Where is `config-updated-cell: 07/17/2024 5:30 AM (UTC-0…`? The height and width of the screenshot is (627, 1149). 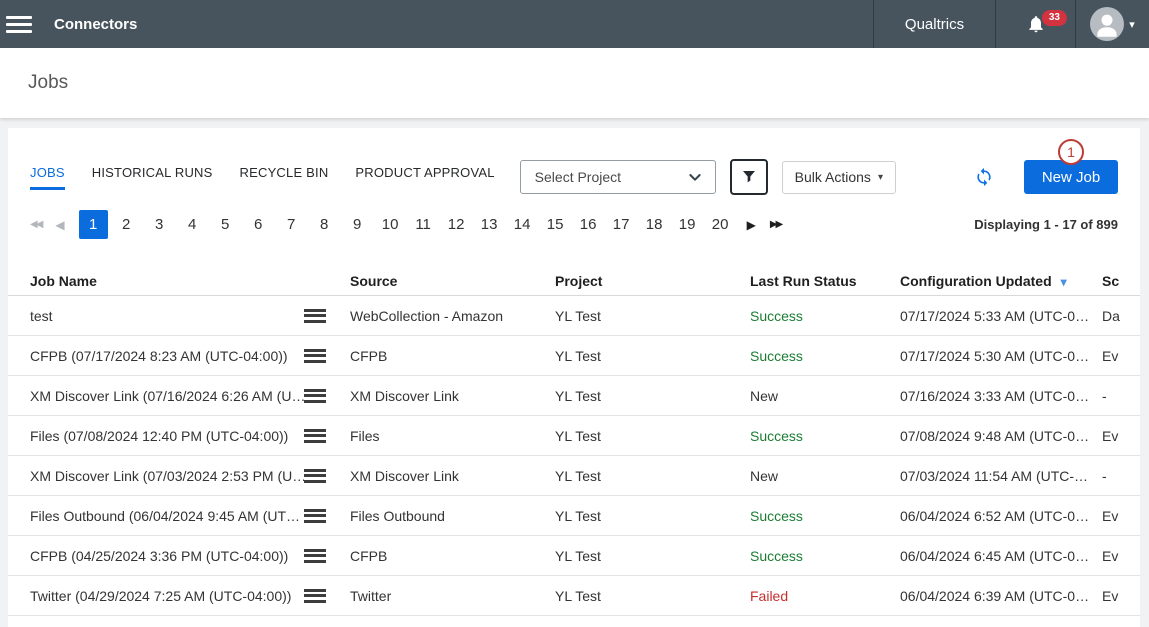
config-updated-cell: 07/17/2024 5:30 AM (UTC-0… is located at coordinates (995, 355).